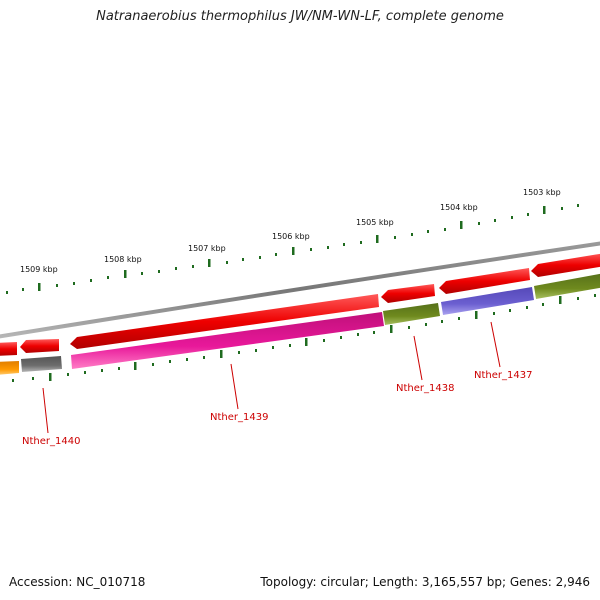 This screenshot has height=600, width=600. Describe the element at coordinates (291, 236) in the screenshot. I see `scale-label-1506: 1506 kbp` at that location.